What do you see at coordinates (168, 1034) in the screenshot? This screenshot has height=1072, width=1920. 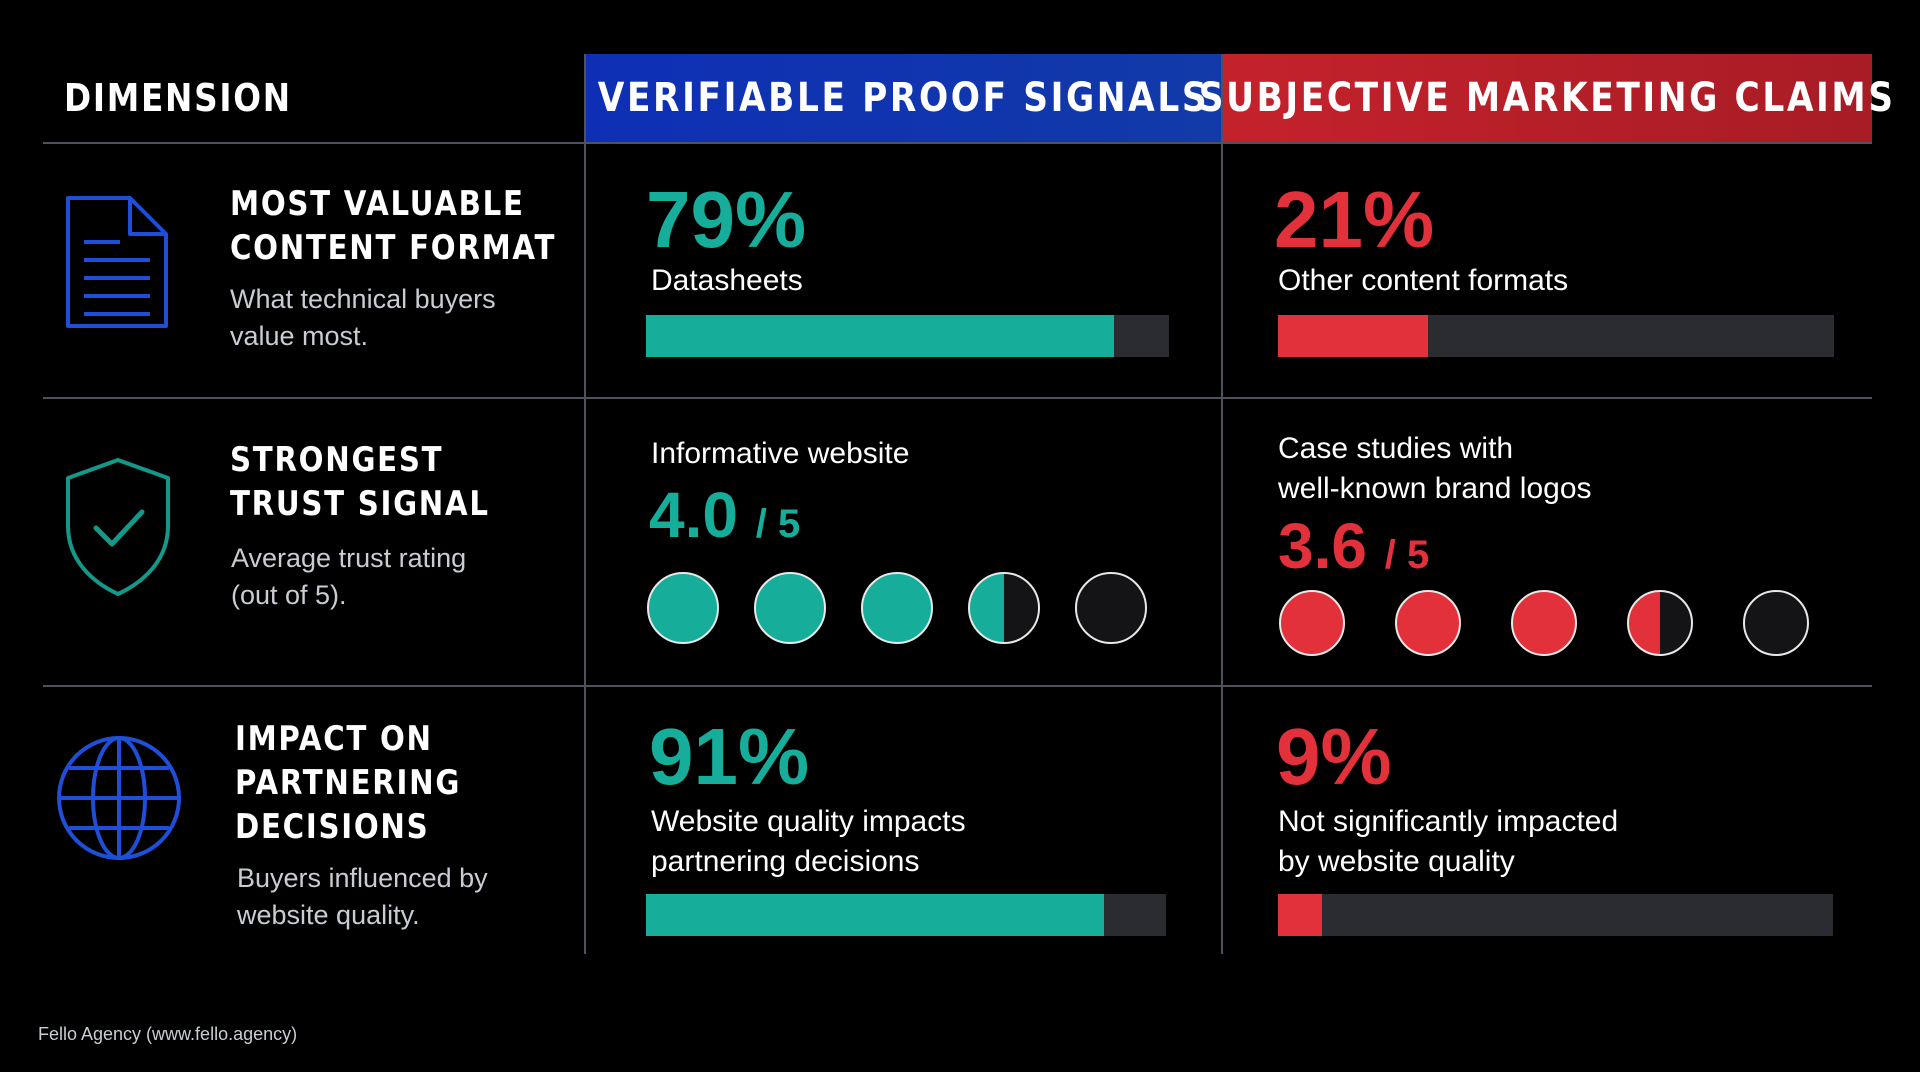 I see `footer-credit: Fello Agency (www.fello.agency)` at bounding box center [168, 1034].